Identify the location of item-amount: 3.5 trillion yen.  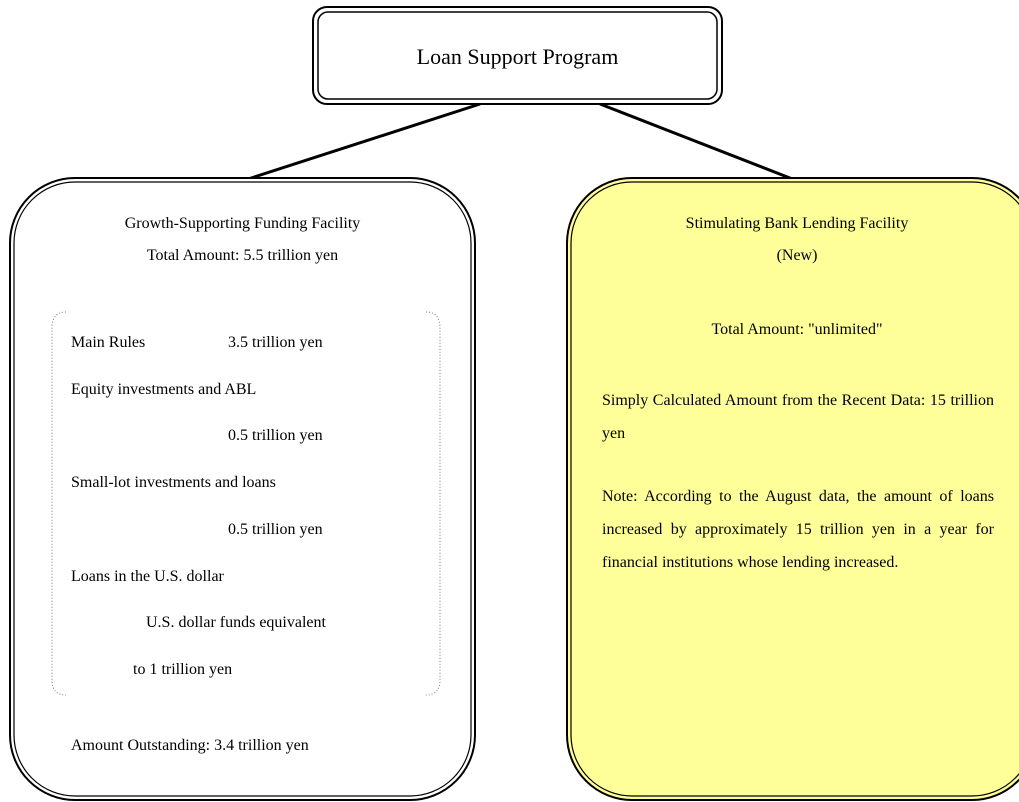
(275, 342).